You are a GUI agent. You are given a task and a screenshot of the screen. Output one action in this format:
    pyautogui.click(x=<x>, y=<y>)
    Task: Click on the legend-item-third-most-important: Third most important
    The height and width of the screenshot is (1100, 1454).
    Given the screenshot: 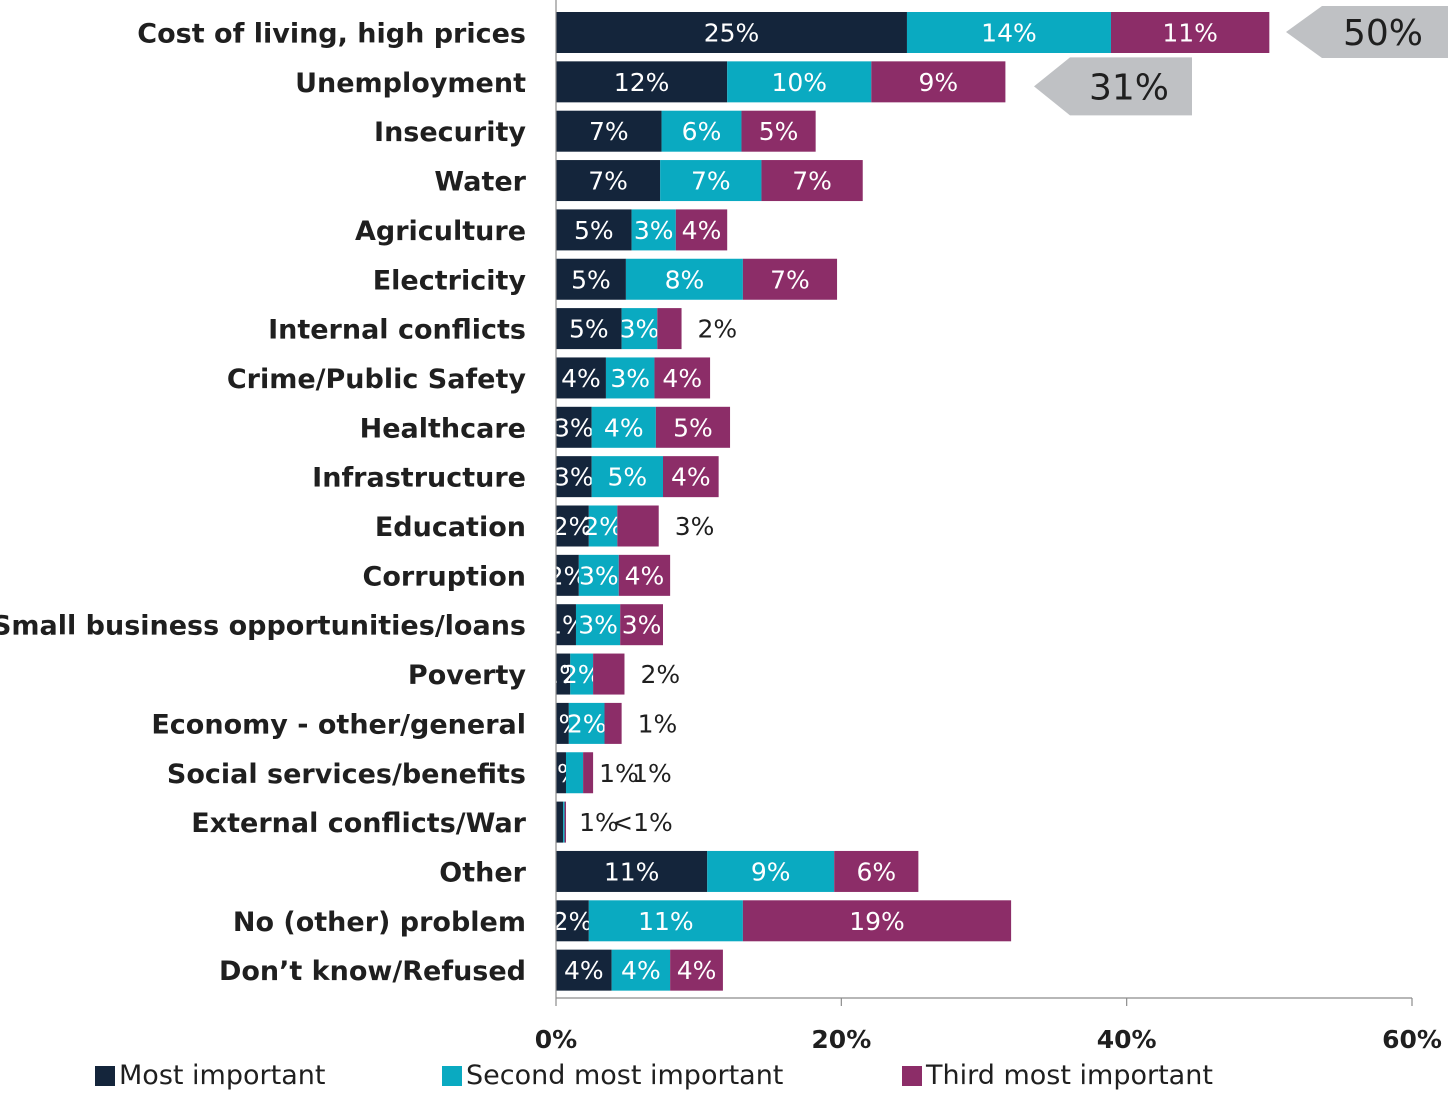 What is the action you would take?
    pyautogui.click(x=1057, y=1075)
    